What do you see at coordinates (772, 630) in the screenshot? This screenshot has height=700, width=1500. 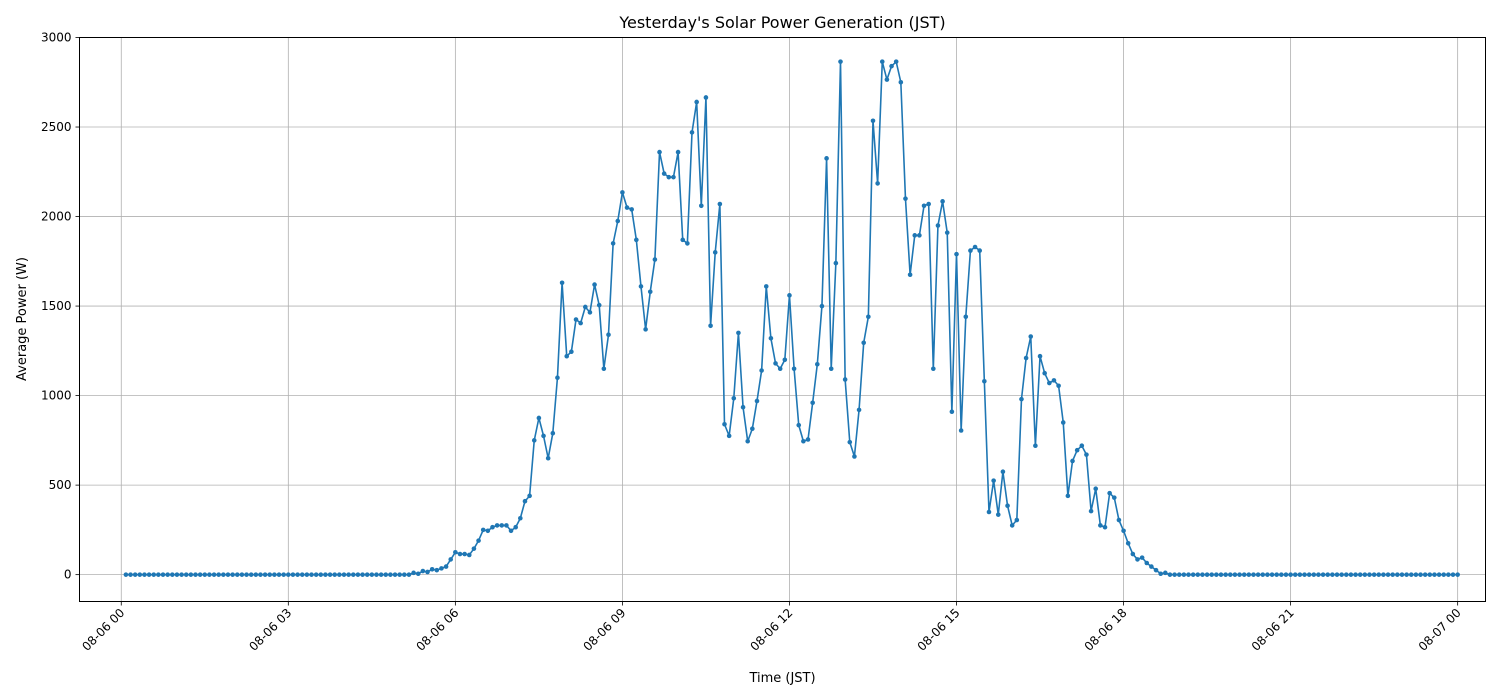 I see `x-tick-label: 08-06 12` at bounding box center [772, 630].